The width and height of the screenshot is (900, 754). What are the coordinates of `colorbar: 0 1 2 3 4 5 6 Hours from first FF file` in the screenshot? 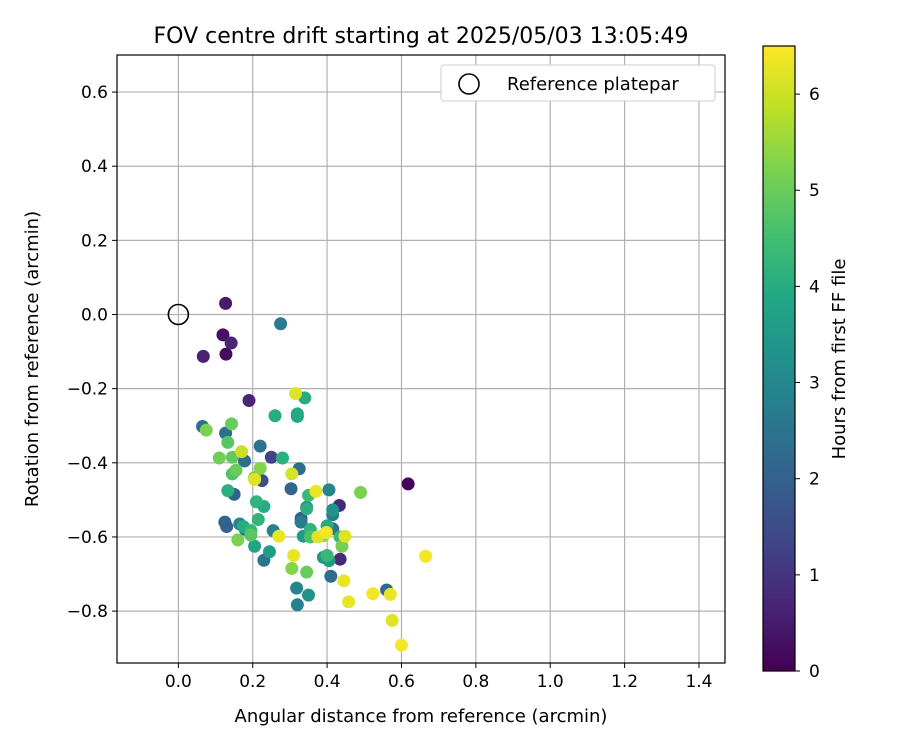 It's located at (806, 363).